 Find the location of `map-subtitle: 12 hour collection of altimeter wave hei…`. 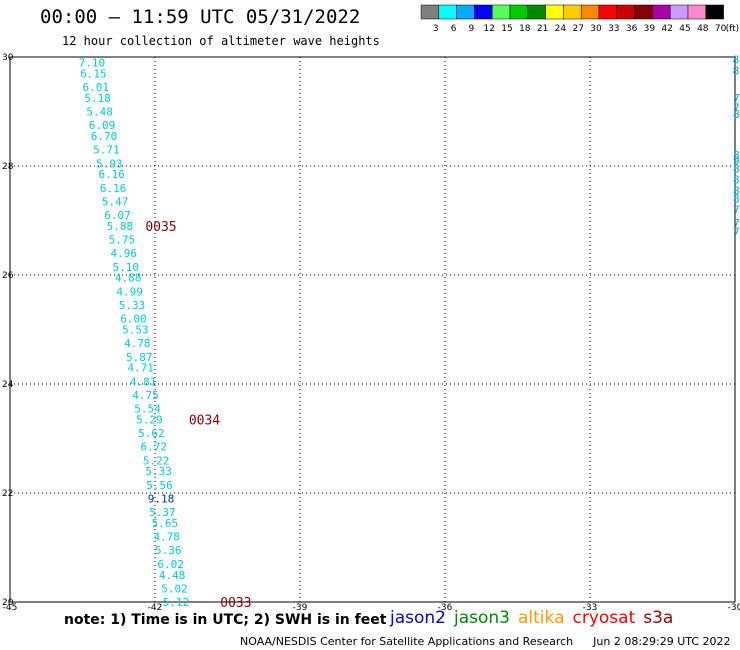

map-subtitle: 12 hour collection of altimeter wave hei… is located at coordinates (221, 41).